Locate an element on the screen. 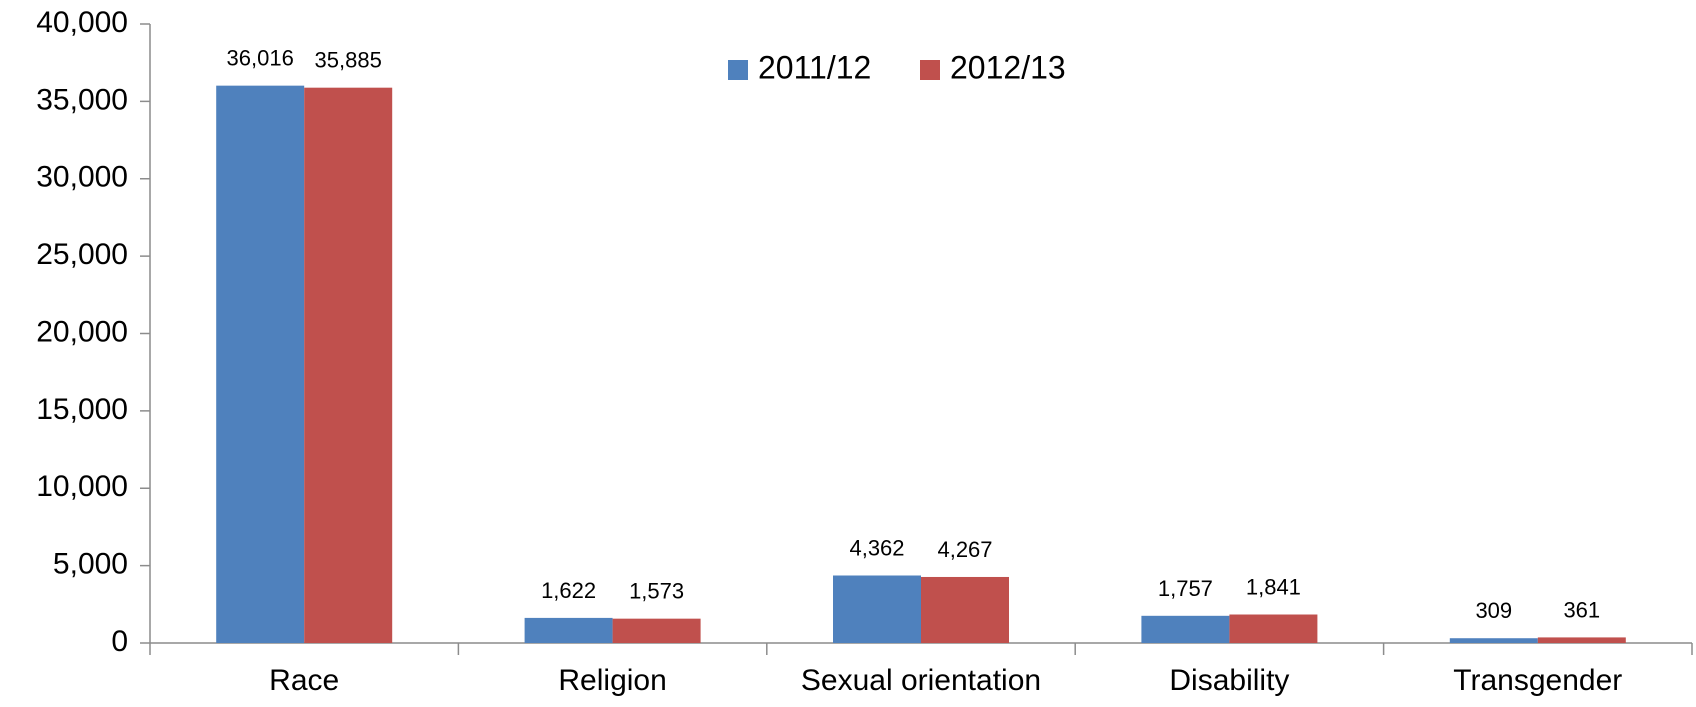  data-label: 361 is located at coordinates (1581, 609).